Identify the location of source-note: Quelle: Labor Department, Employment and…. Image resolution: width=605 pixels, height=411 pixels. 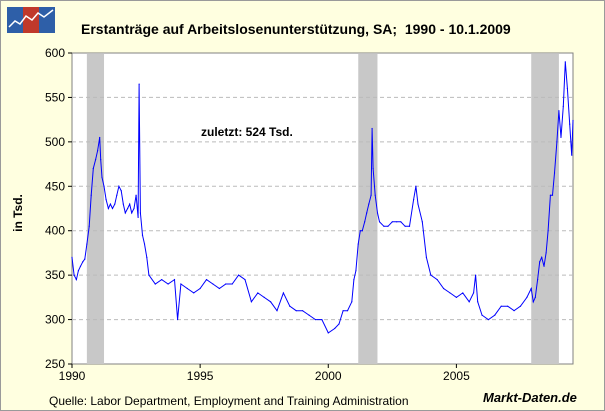
(229, 401).